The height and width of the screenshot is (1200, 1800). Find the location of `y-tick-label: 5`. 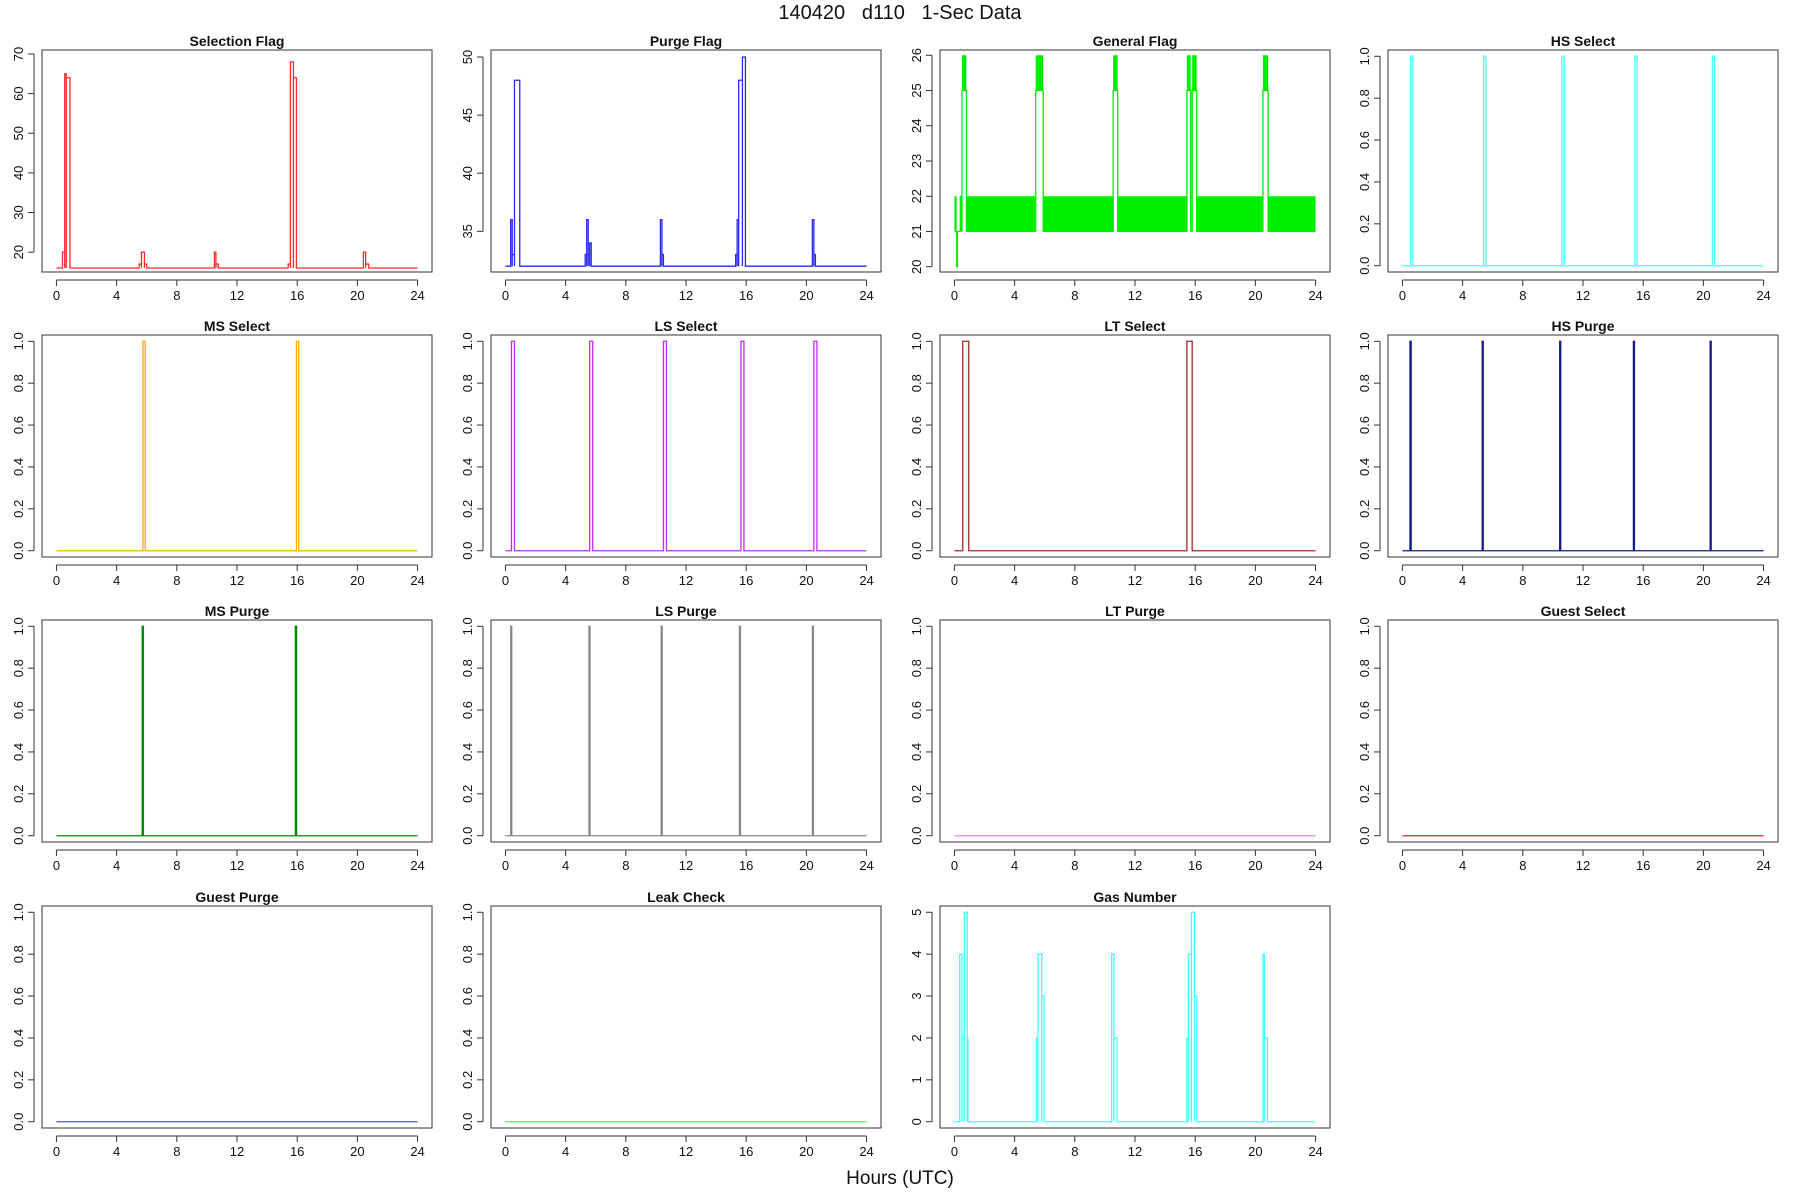

y-tick-label: 5 is located at coordinates (916, 912).